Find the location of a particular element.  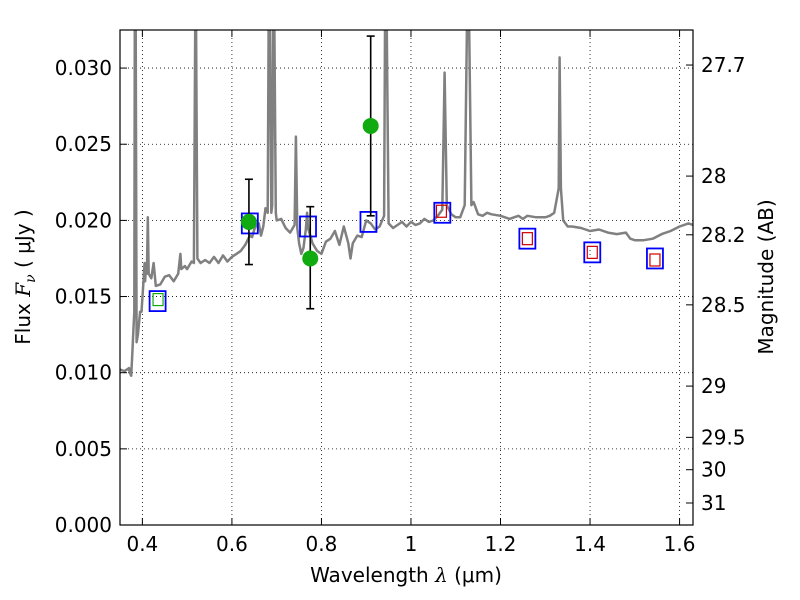

x-tick-label: 1.4 is located at coordinates (590, 544).